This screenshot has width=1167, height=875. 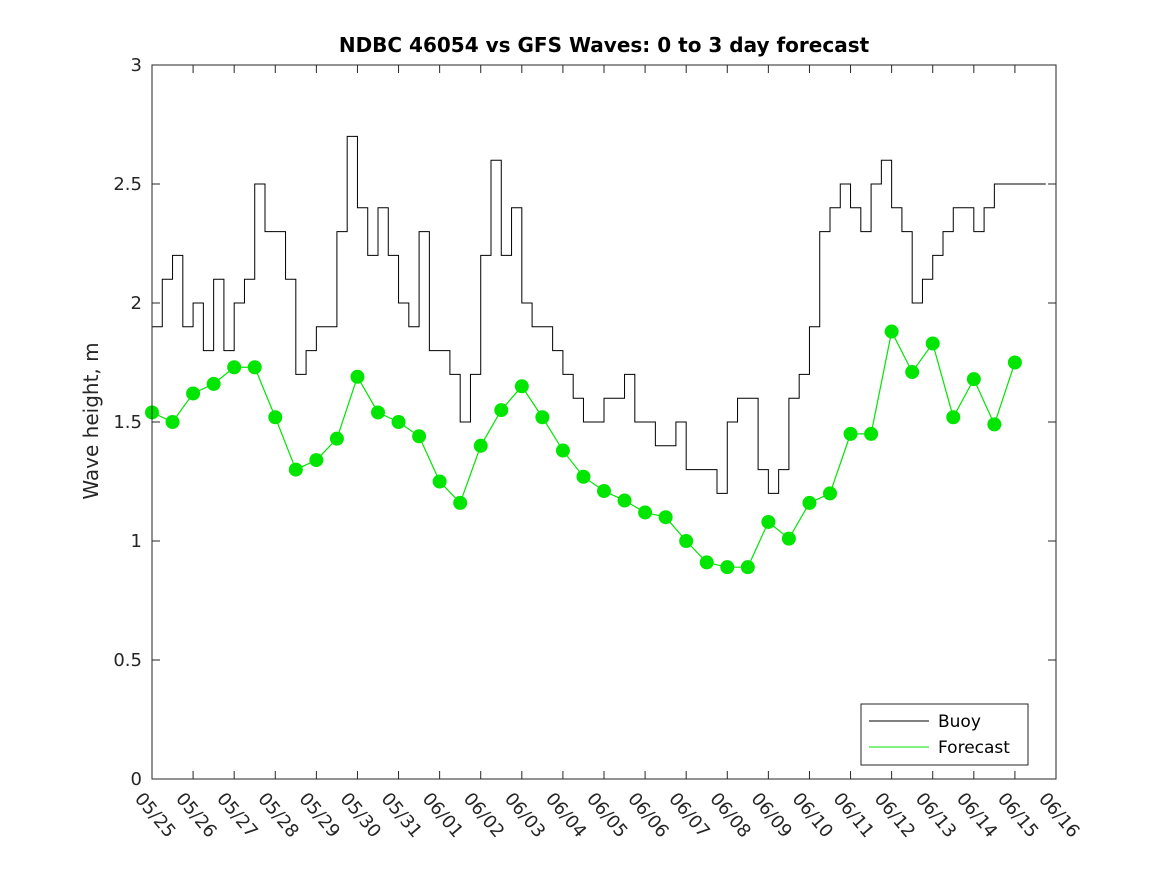 I want to click on x-tick-label: 06/03, so click(x=524, y=815).